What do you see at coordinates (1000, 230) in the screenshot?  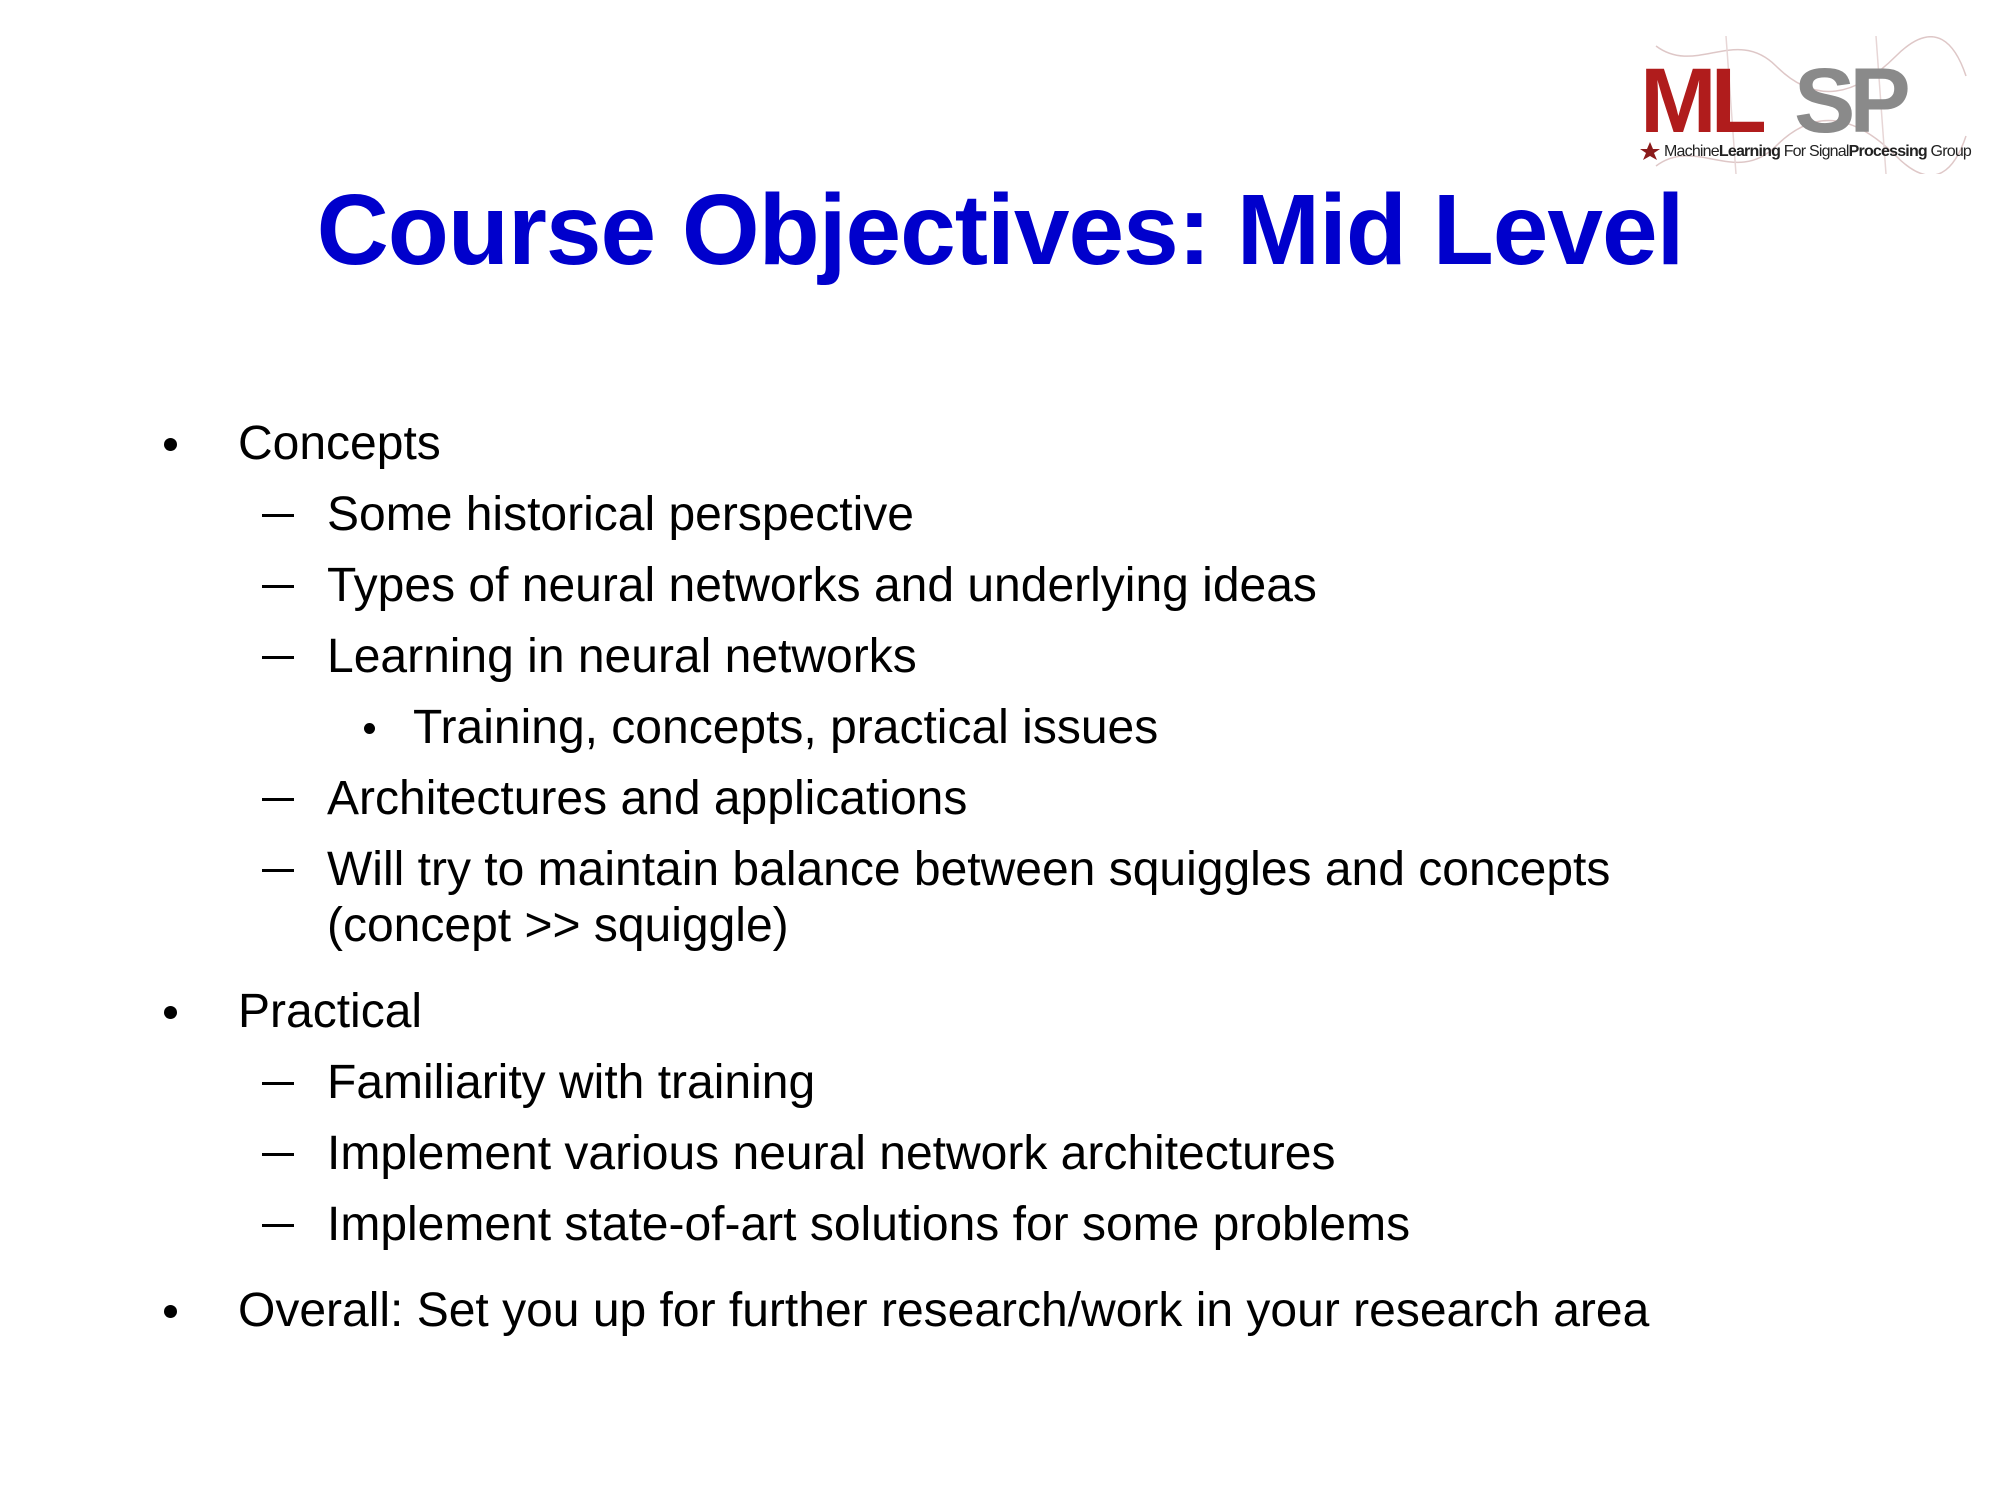 I see `slide-title: Course Objectives: Mid Level` at bounding box center [1000, 230].